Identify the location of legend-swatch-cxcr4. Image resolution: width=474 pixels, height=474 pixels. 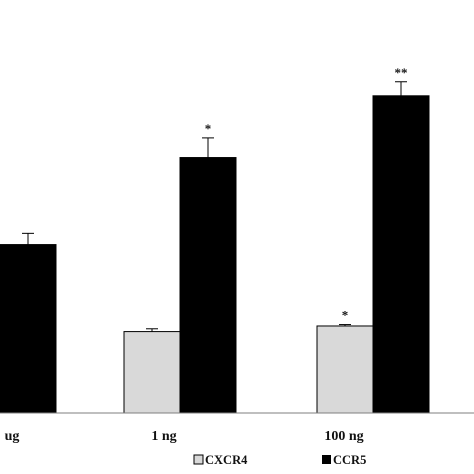
(198, 459).